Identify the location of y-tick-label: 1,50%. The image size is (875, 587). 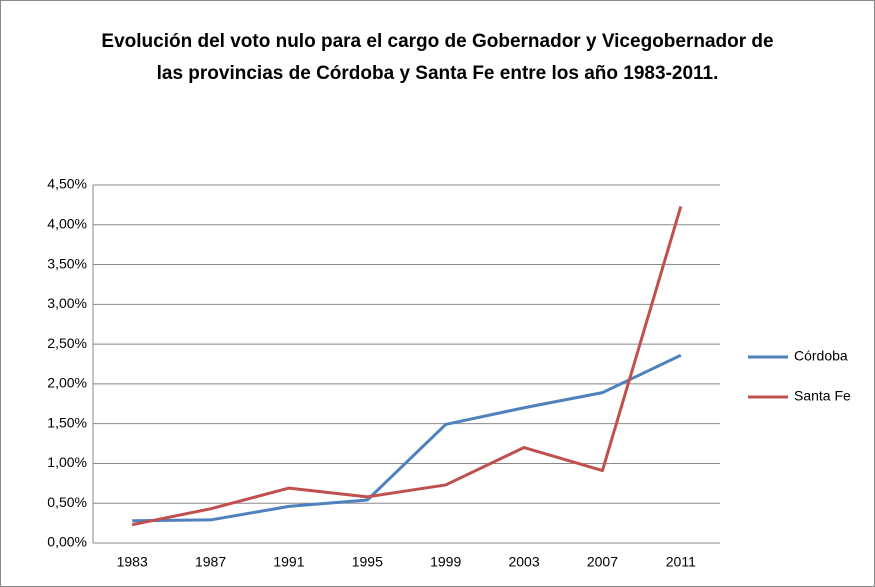
(67, 422).